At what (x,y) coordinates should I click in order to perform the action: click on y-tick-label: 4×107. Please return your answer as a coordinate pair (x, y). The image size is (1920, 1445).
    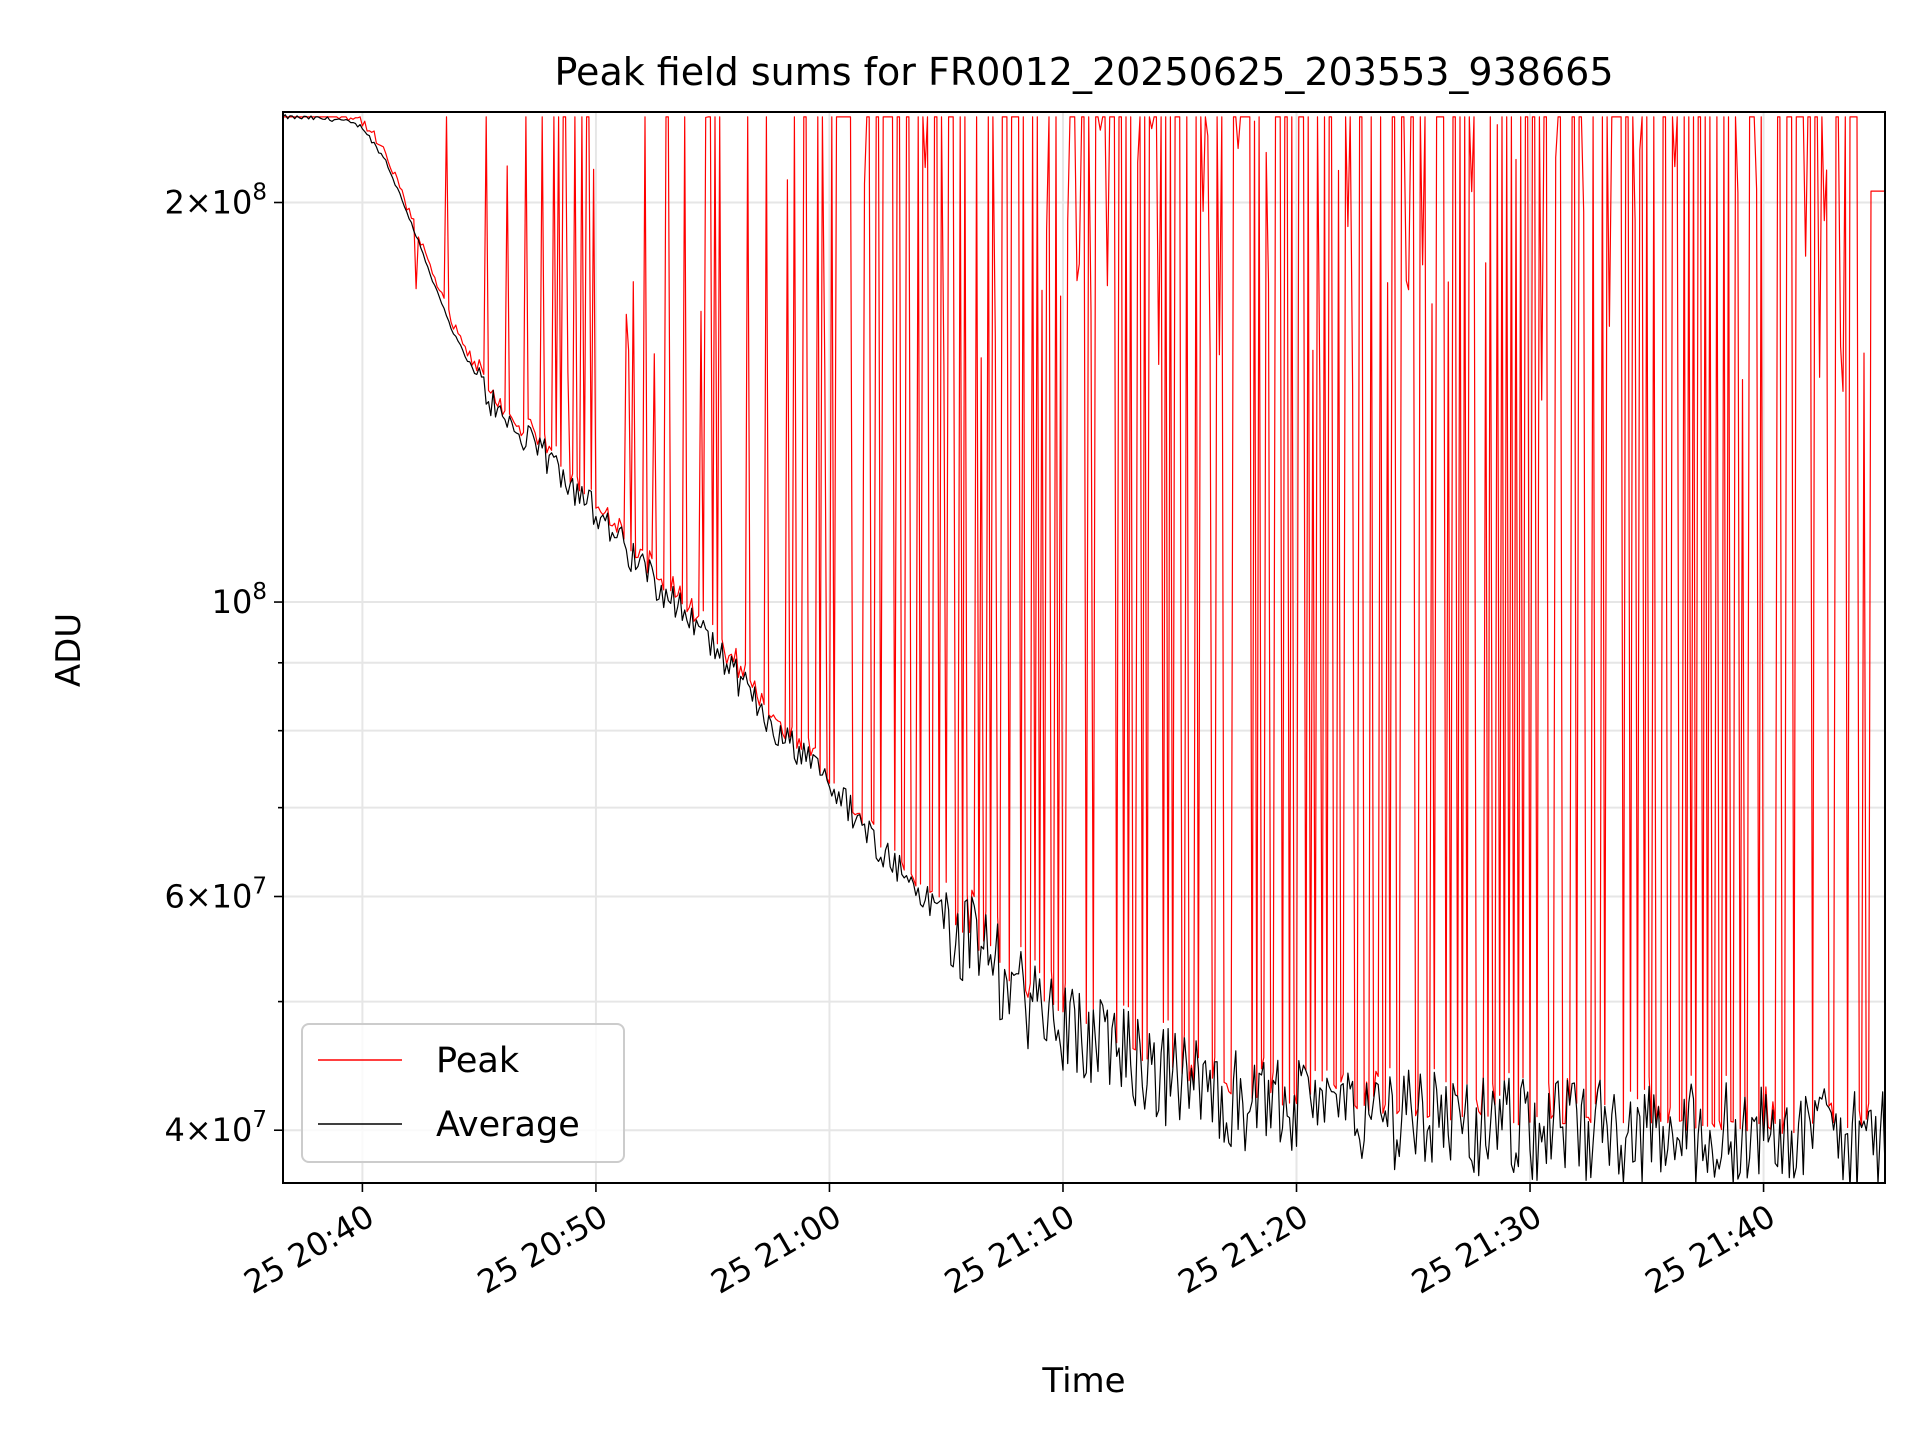
    Looking at the image, I should click on (215, 1128).